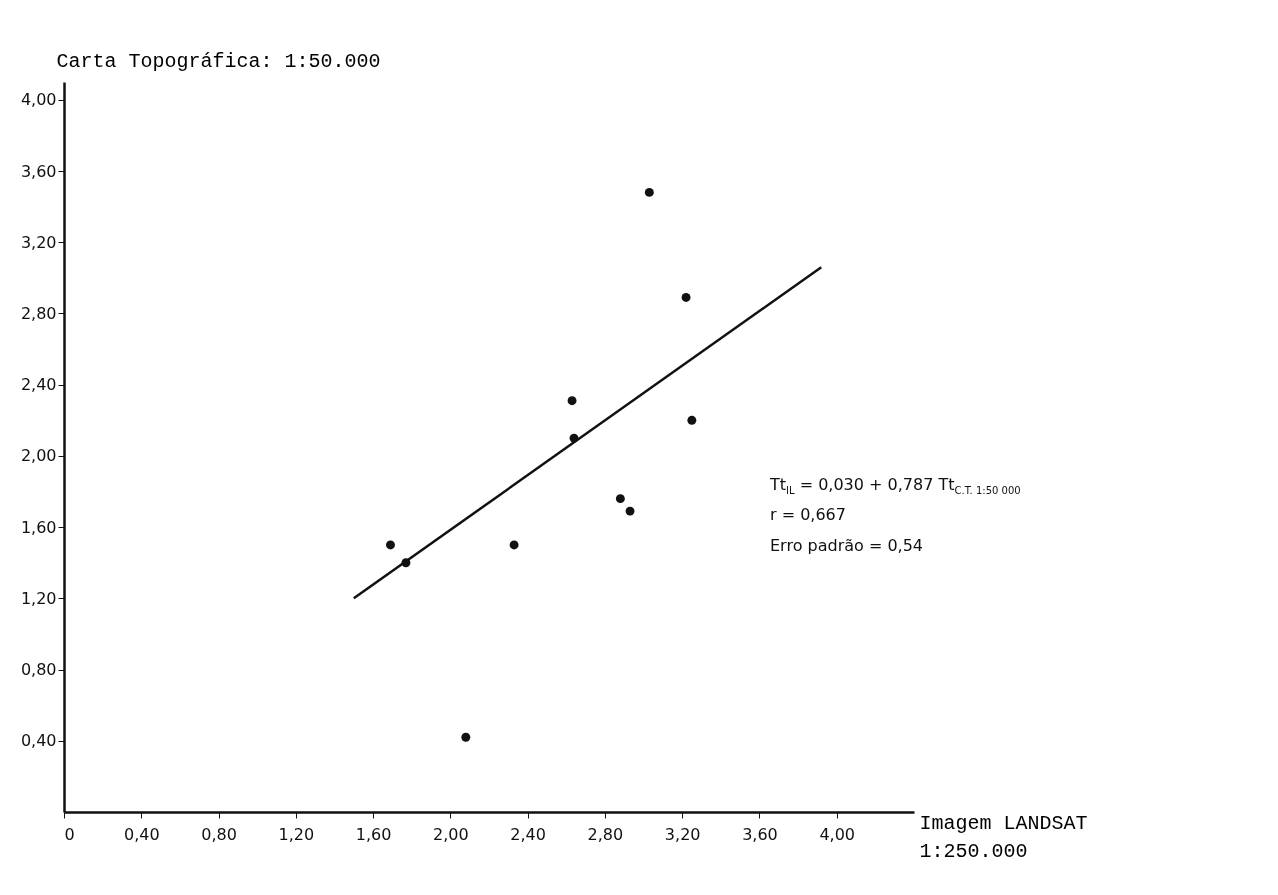 The image size is (1278, 895). What do you see at coordinates (760, 834) in the screenshot?
I see `x-tick-label: 3,60` at bounding box center [760, 834].